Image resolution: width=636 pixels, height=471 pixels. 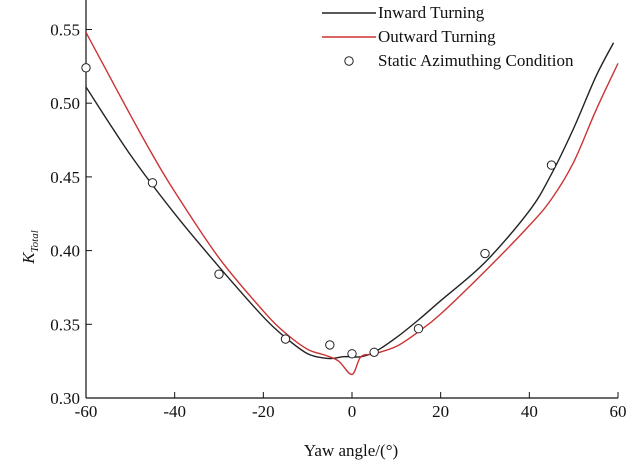 I want to click on y-tick-label: 0.50, so click(x=65, y=103).